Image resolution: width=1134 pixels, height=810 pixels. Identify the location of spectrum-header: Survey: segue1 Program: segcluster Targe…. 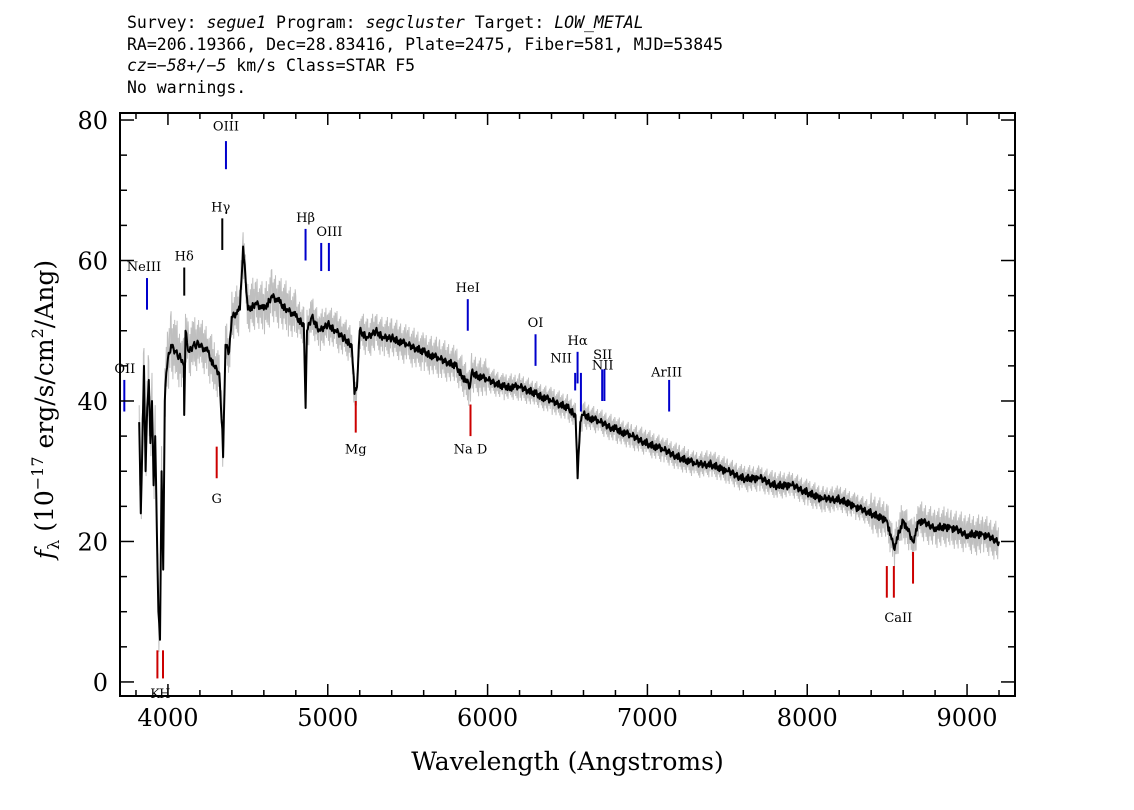
(425, 55).